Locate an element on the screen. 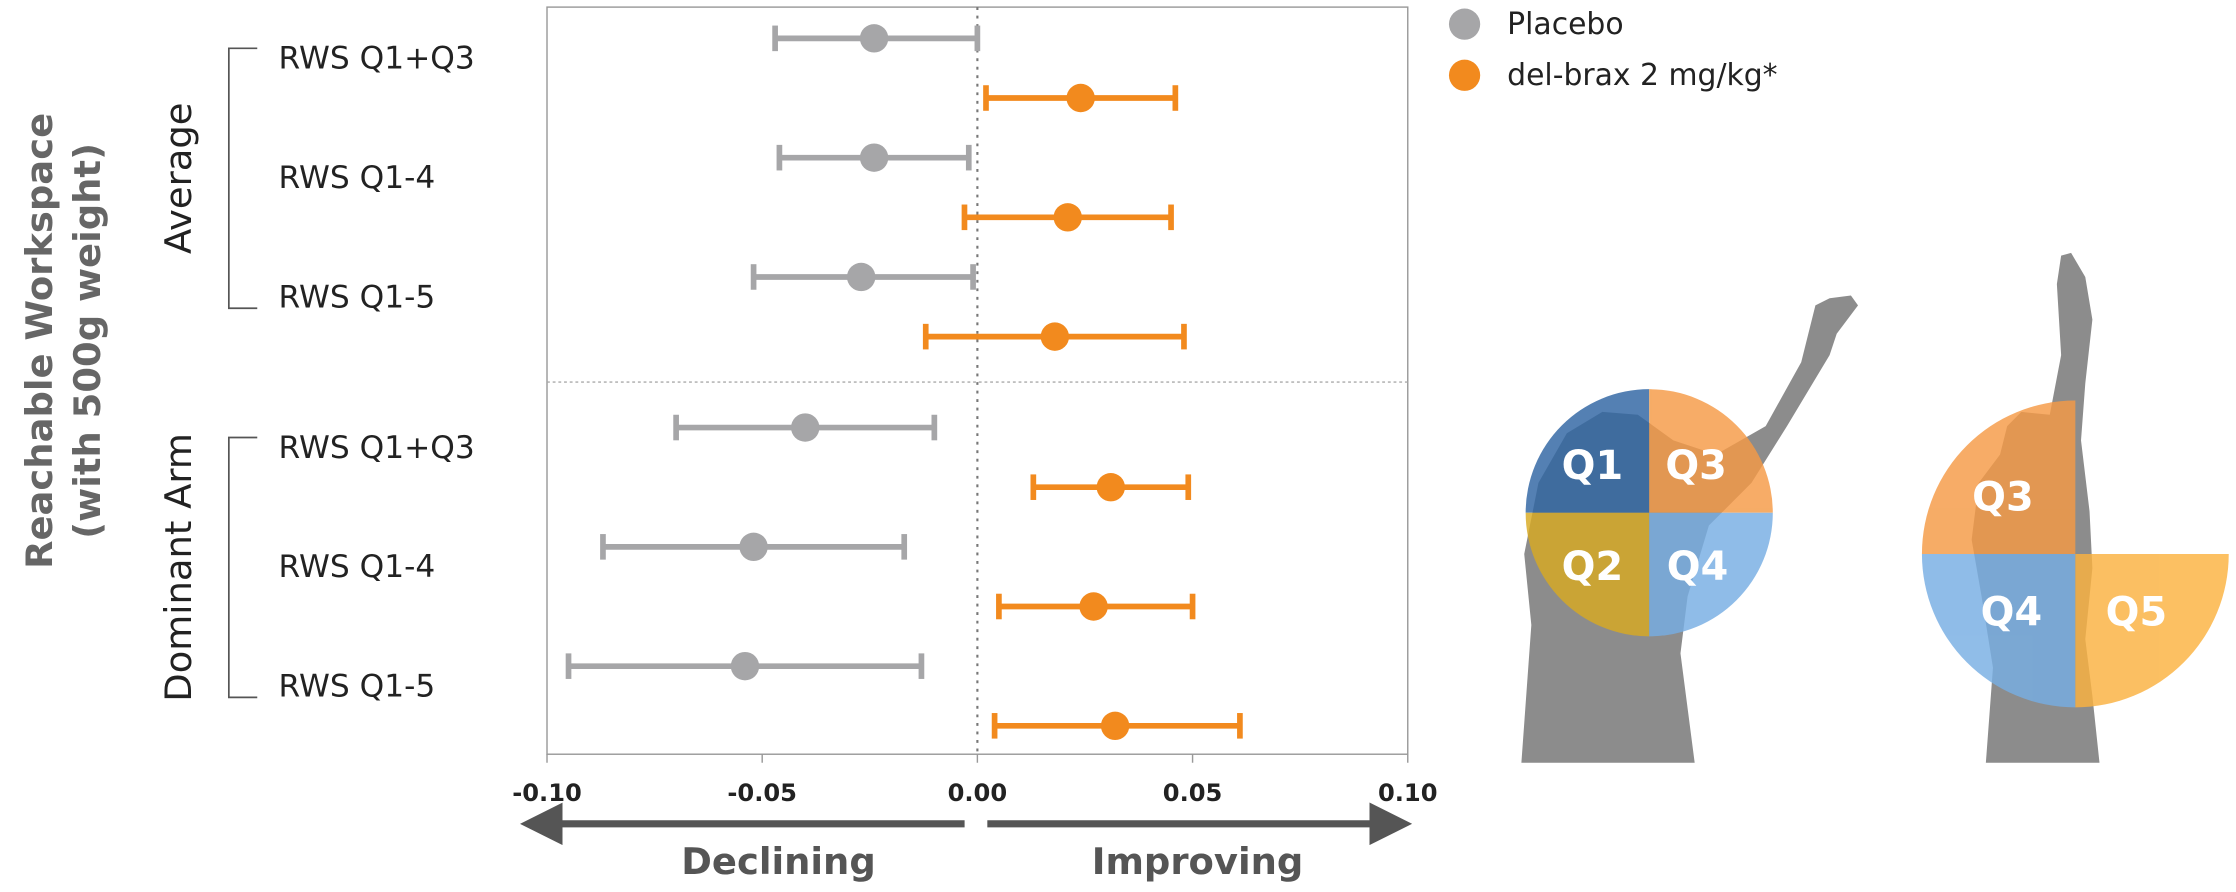  x-tick-label: -0.10 is located at coordinates (547, 793).